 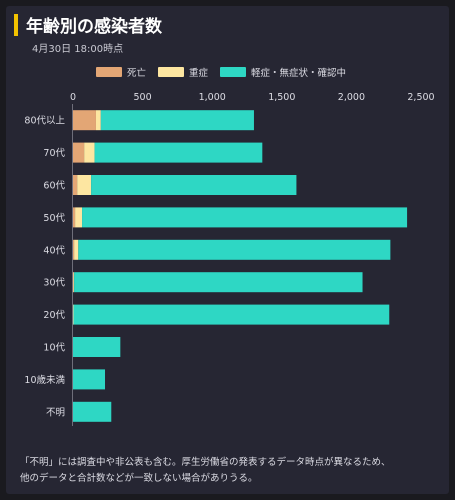 What do you see at coordinates (78, 49) in the screenshot?
I see `chart-subtitle: 4月30日 18:00時点` at bounding box center [78, 49].